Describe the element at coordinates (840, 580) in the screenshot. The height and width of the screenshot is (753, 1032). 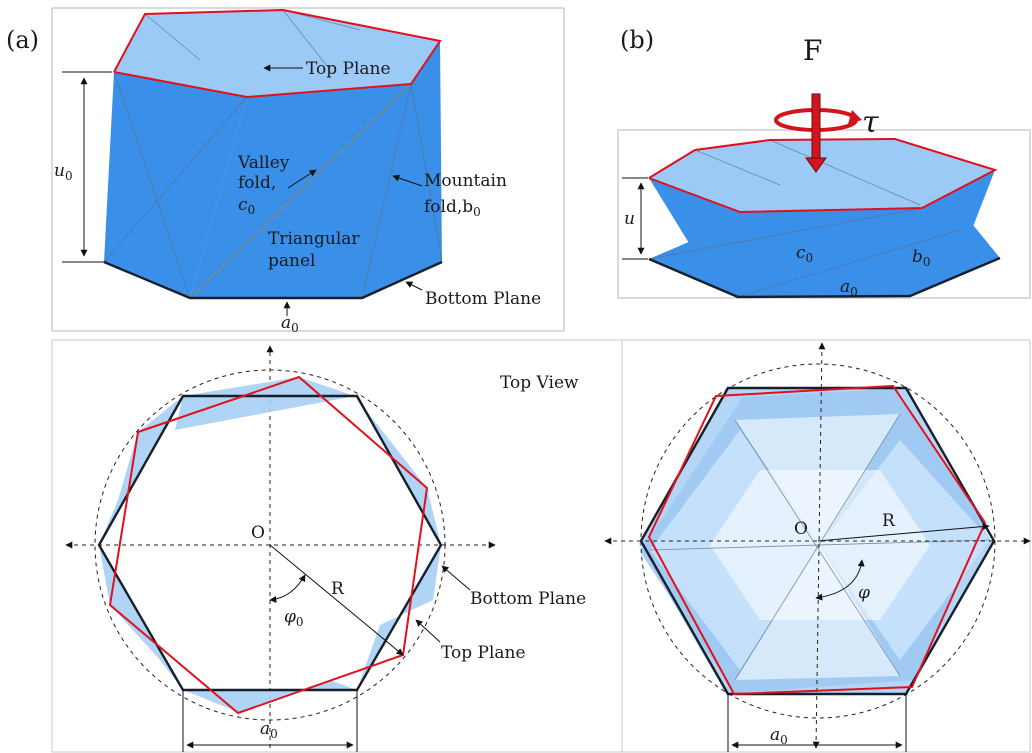
I see `right-angle-arc` at that location.